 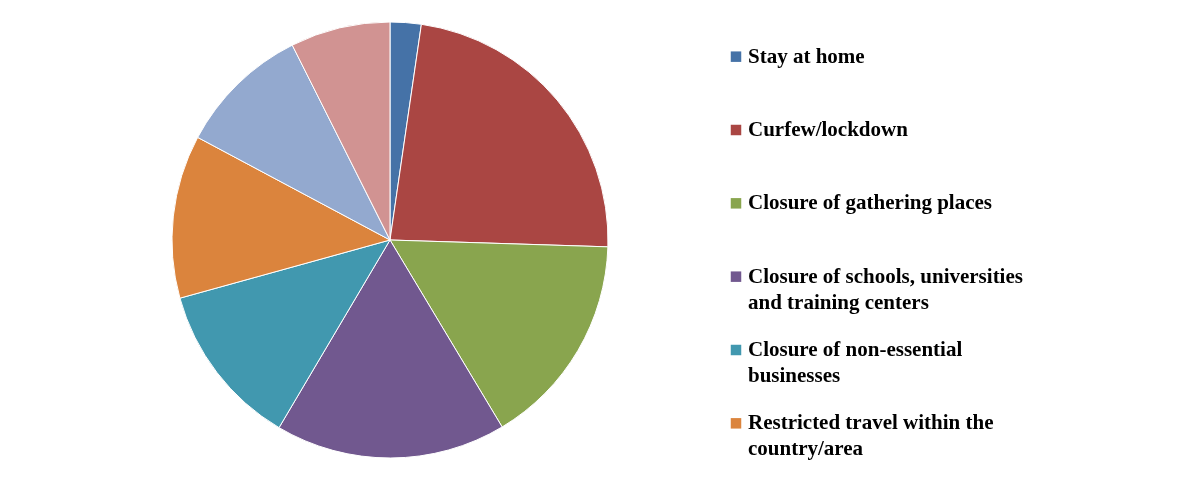 What do you see at coordinates (855, 362) in the screenshot?
I see `legend-label: Closure of non-essential businesses` at bounding box center [855, 362].